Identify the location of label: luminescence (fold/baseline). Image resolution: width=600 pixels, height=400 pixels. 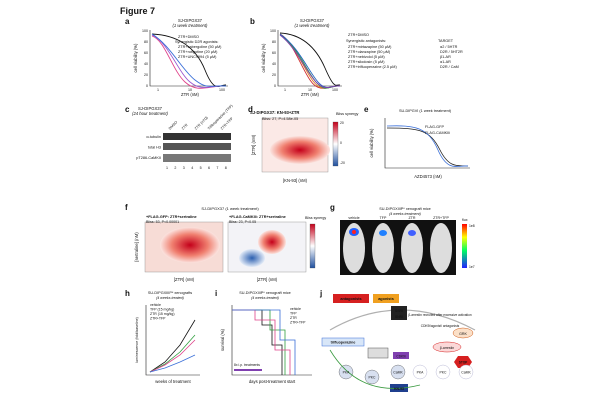
(137, 340).